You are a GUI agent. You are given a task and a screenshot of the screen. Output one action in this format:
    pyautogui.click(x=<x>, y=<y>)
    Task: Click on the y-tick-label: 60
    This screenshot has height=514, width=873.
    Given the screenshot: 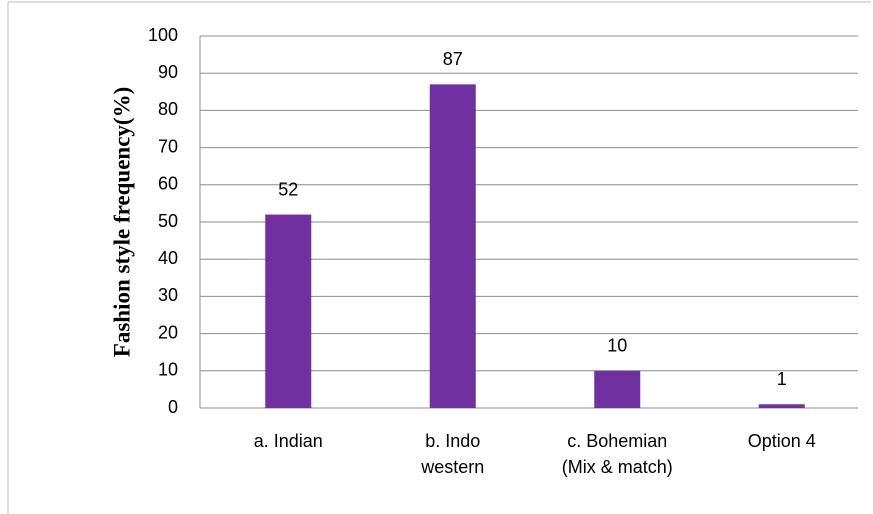 What is the action you would take?
    pyautogui.click(x=168, y=184)
    